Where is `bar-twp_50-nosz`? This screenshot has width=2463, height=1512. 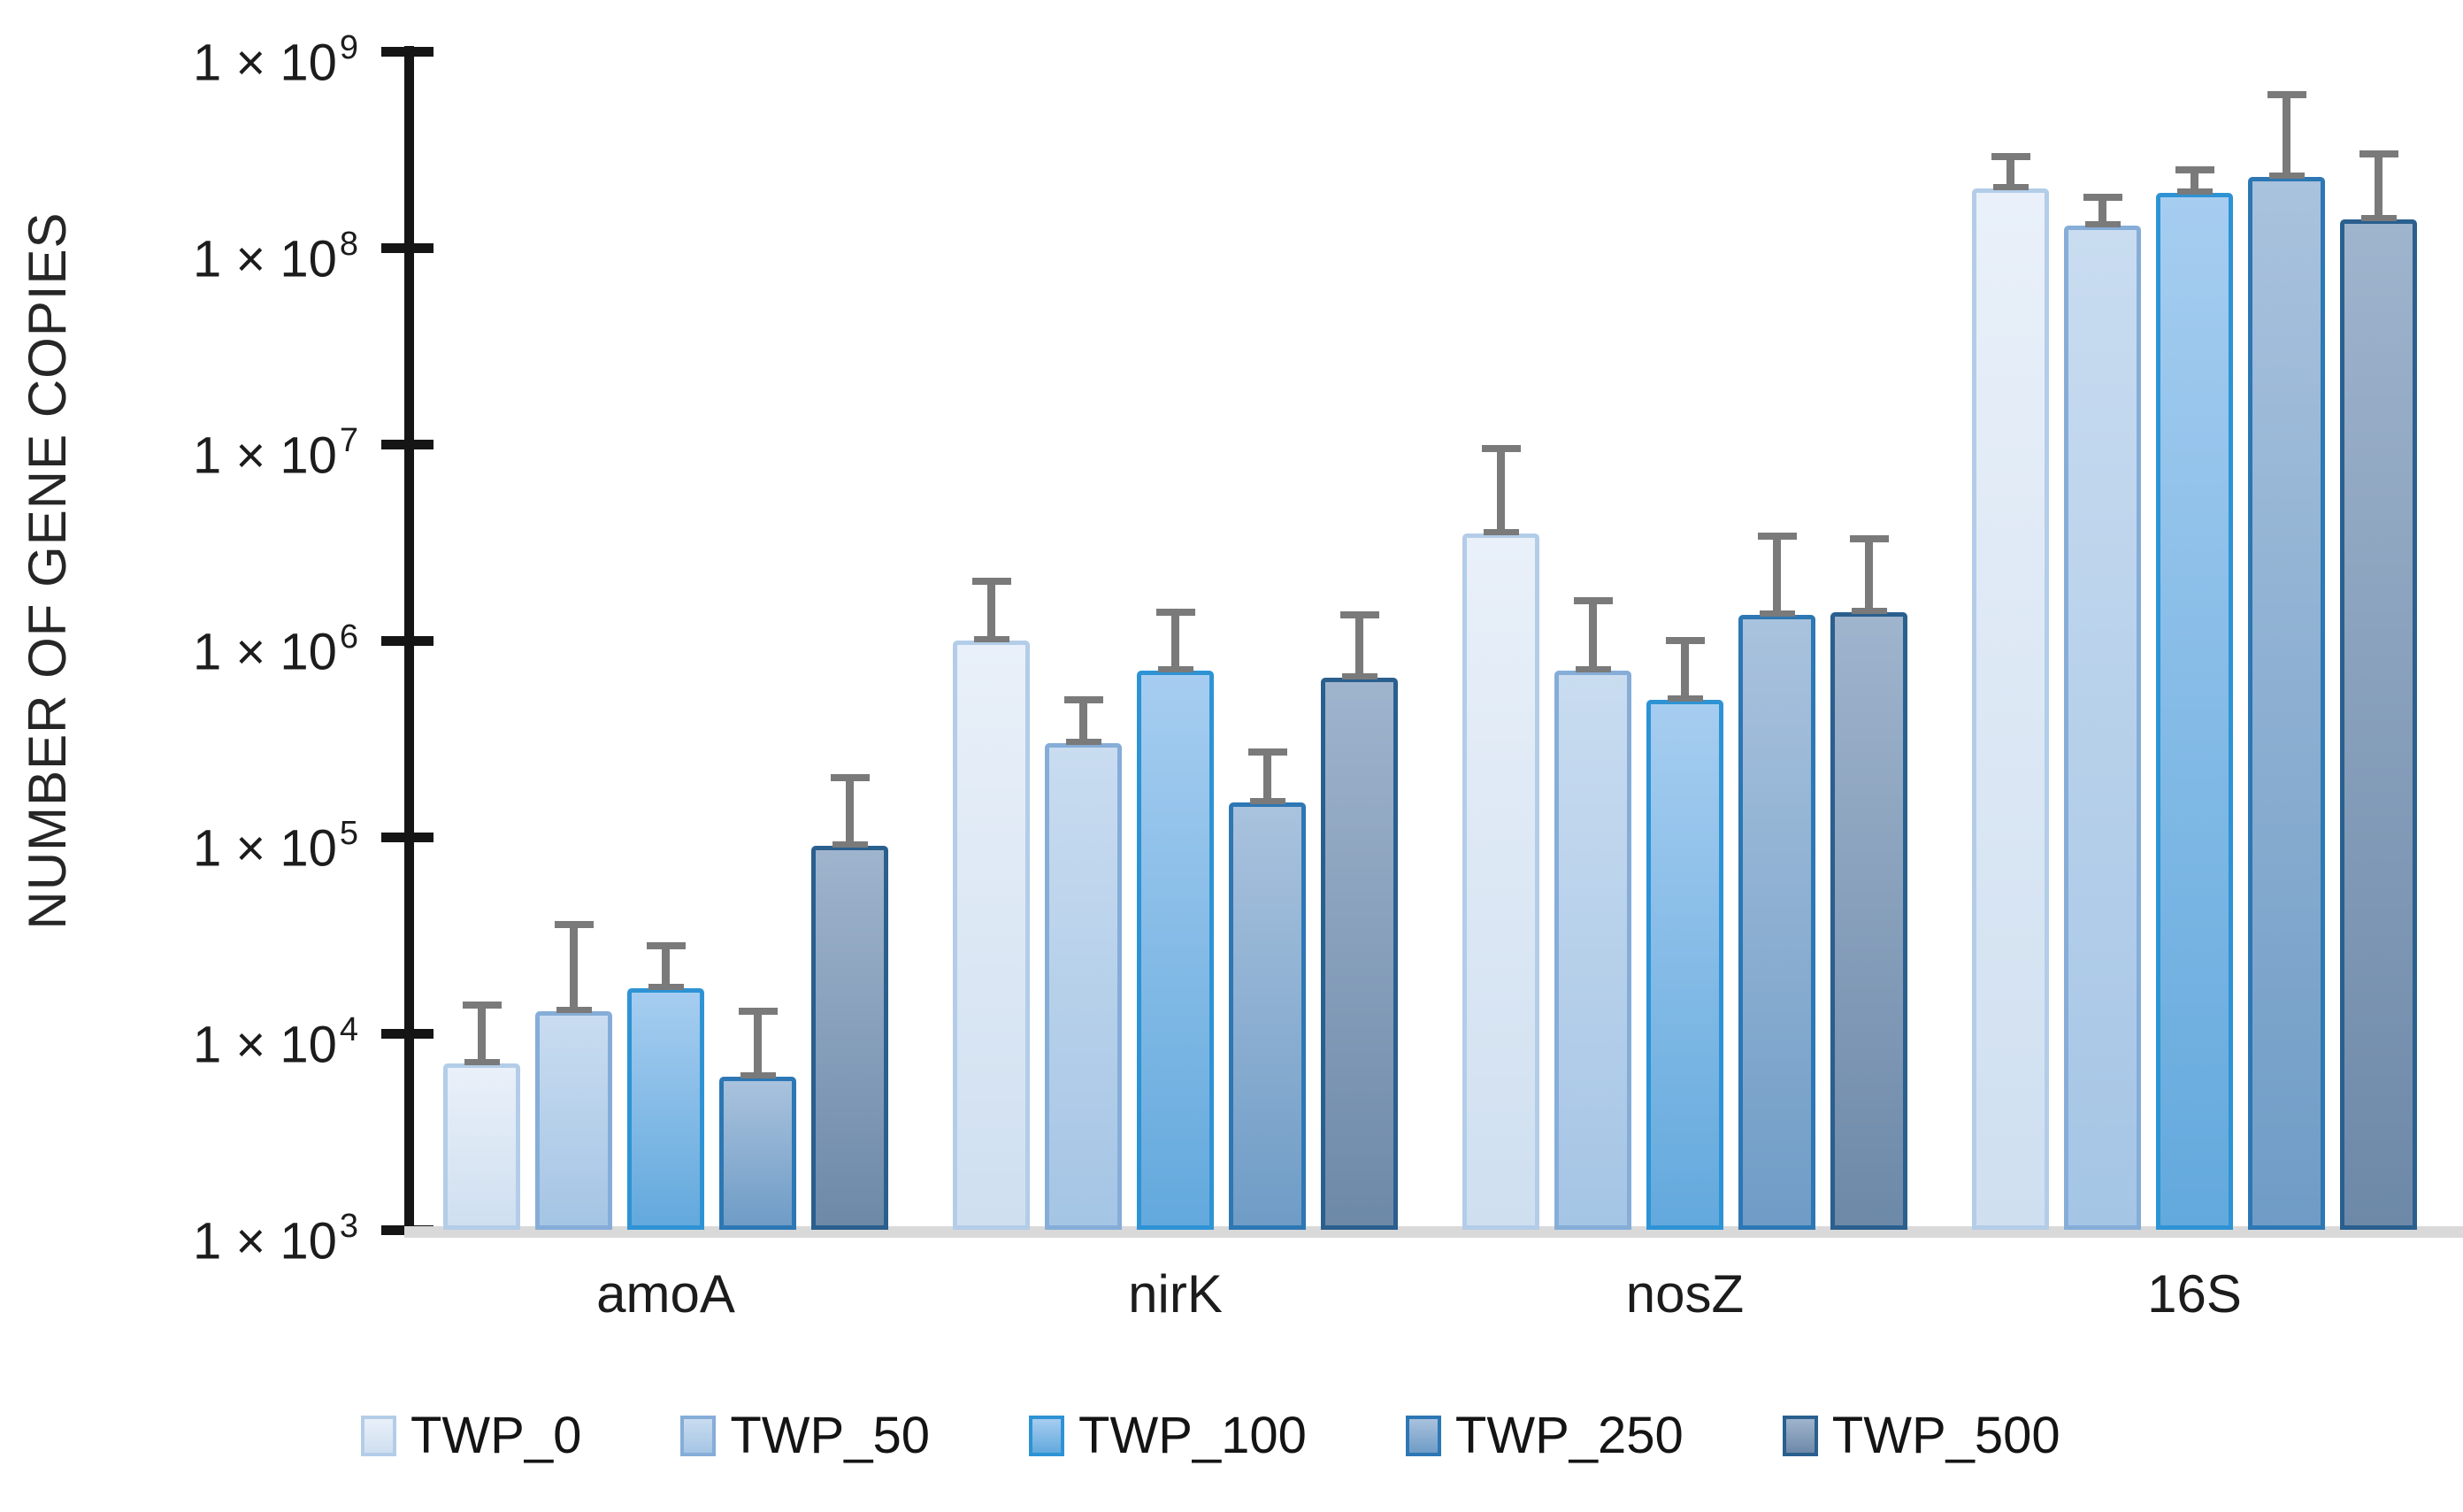
bar-twp_50-nosz is located at coordinates (1592, 950).